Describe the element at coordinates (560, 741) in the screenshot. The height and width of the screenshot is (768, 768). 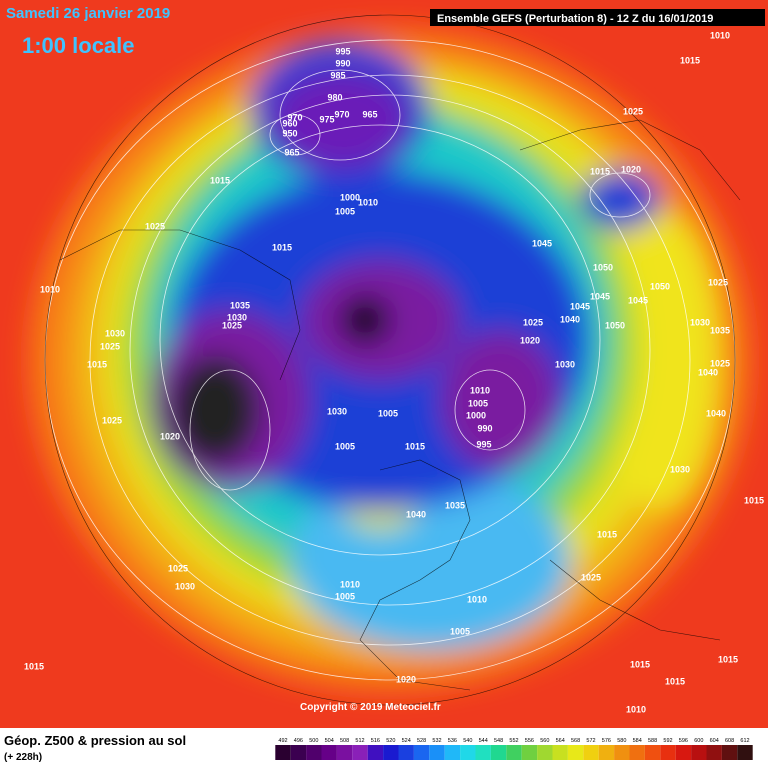
I see `scale-label: 564` at that location.